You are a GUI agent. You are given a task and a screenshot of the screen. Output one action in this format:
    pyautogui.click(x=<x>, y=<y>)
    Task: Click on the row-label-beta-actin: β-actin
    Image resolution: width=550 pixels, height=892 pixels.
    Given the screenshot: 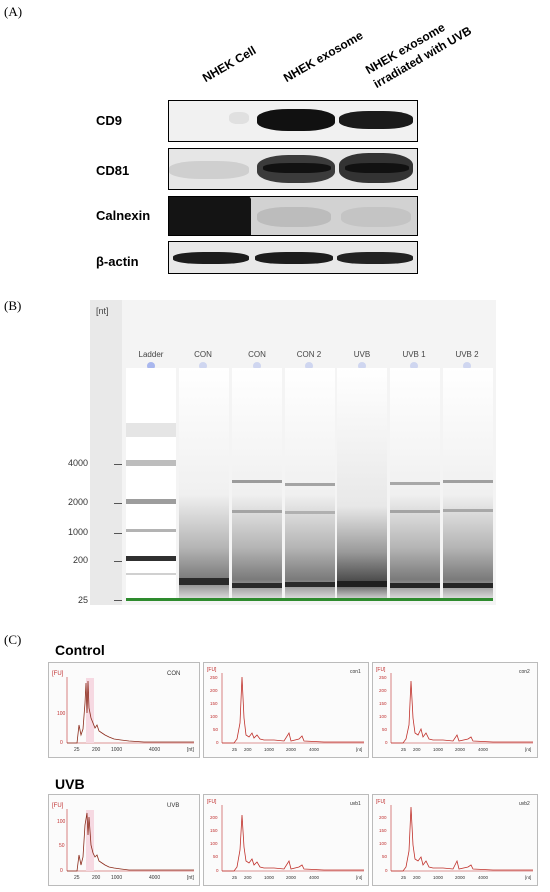 What is the action you would take?
    pyautogui.click(x=117, y=261)
    